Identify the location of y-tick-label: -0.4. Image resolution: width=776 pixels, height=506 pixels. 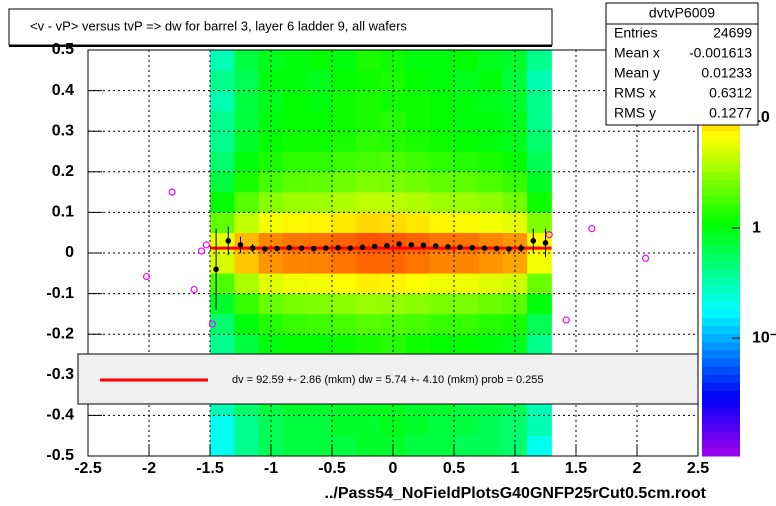
(60, 415).